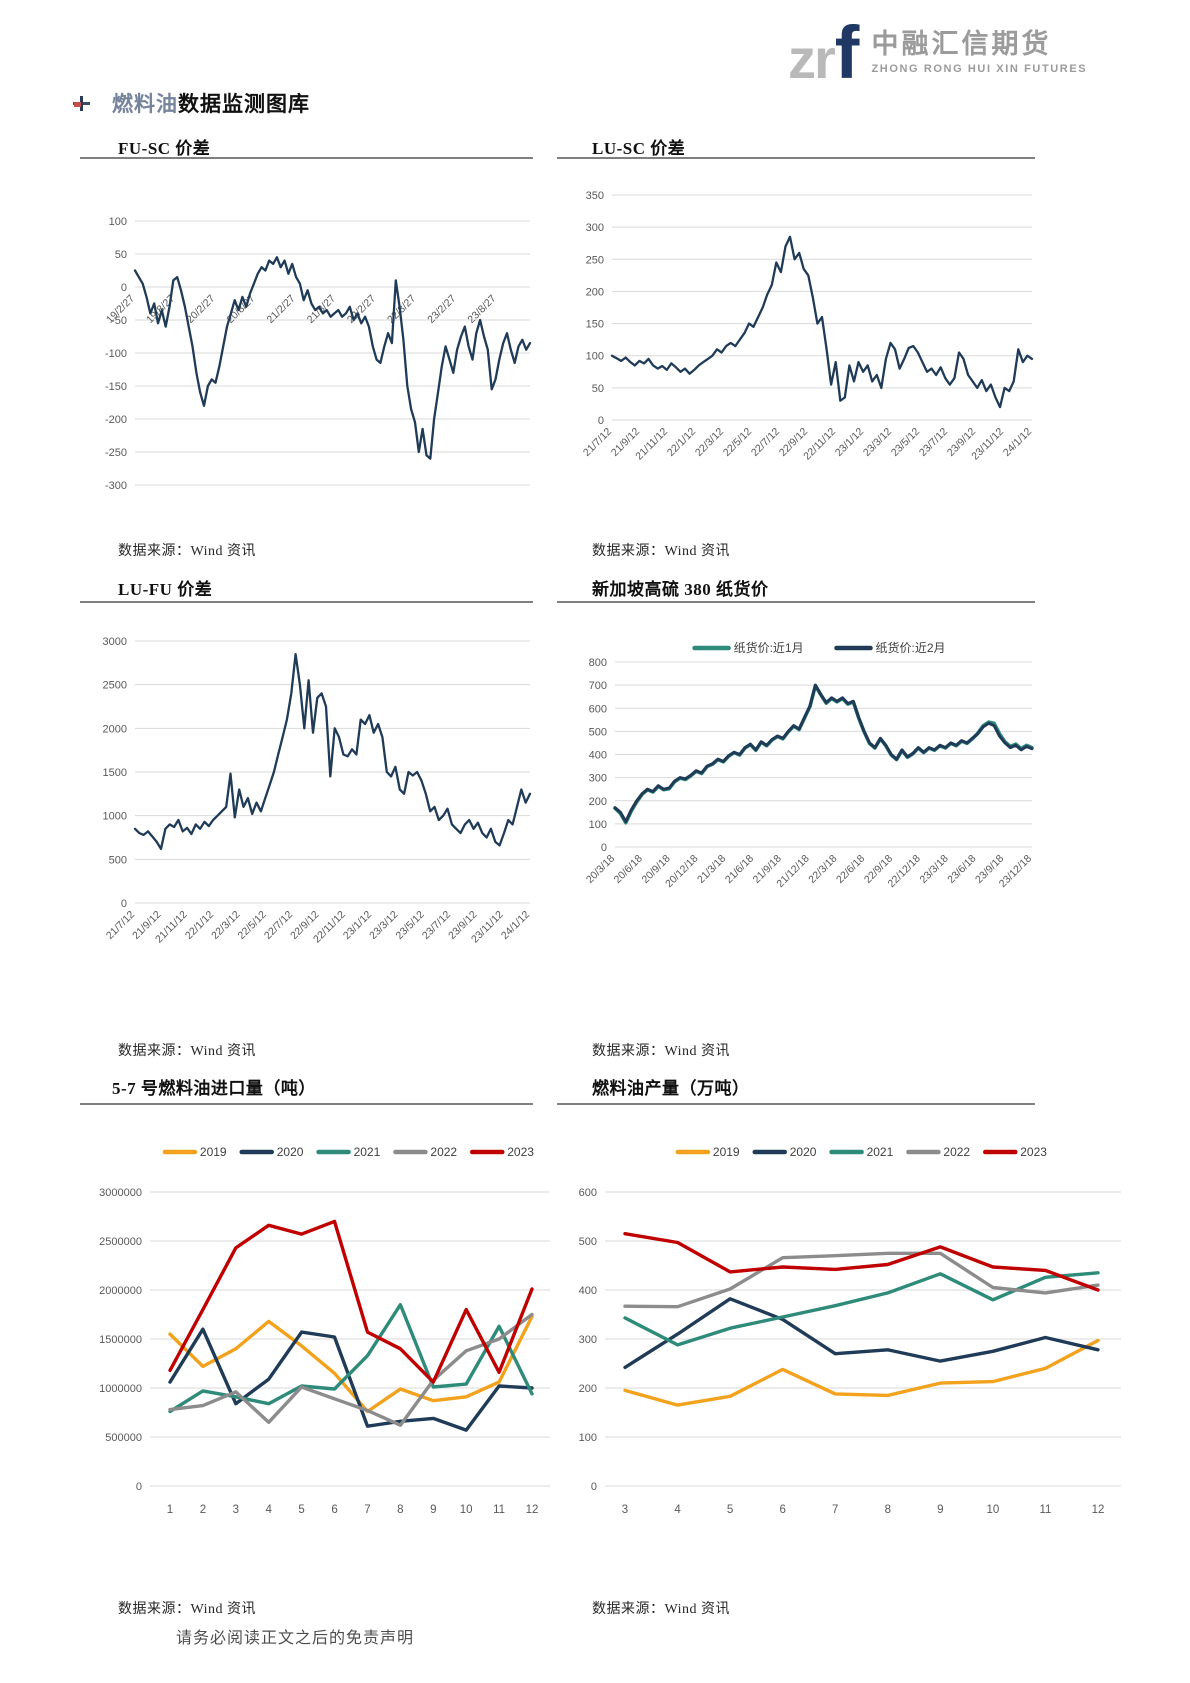 This screenshot has height=1683, width=1190. Describe the element at coordinates (847, 52) in the screenshot. I see `logo-f-letter: f` at that location.